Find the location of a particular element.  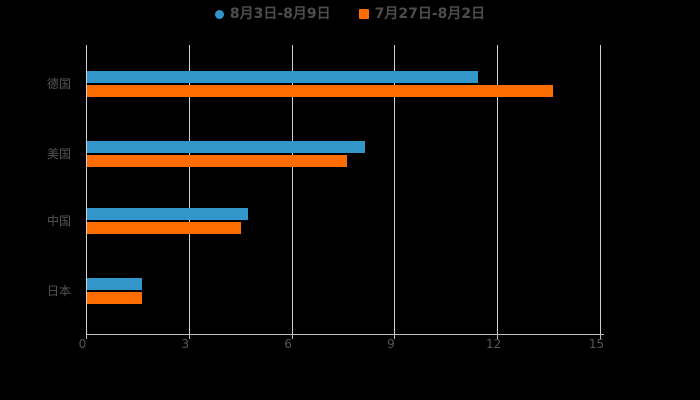

category-label-美国: 美国 is located at coordinates (58, 154).